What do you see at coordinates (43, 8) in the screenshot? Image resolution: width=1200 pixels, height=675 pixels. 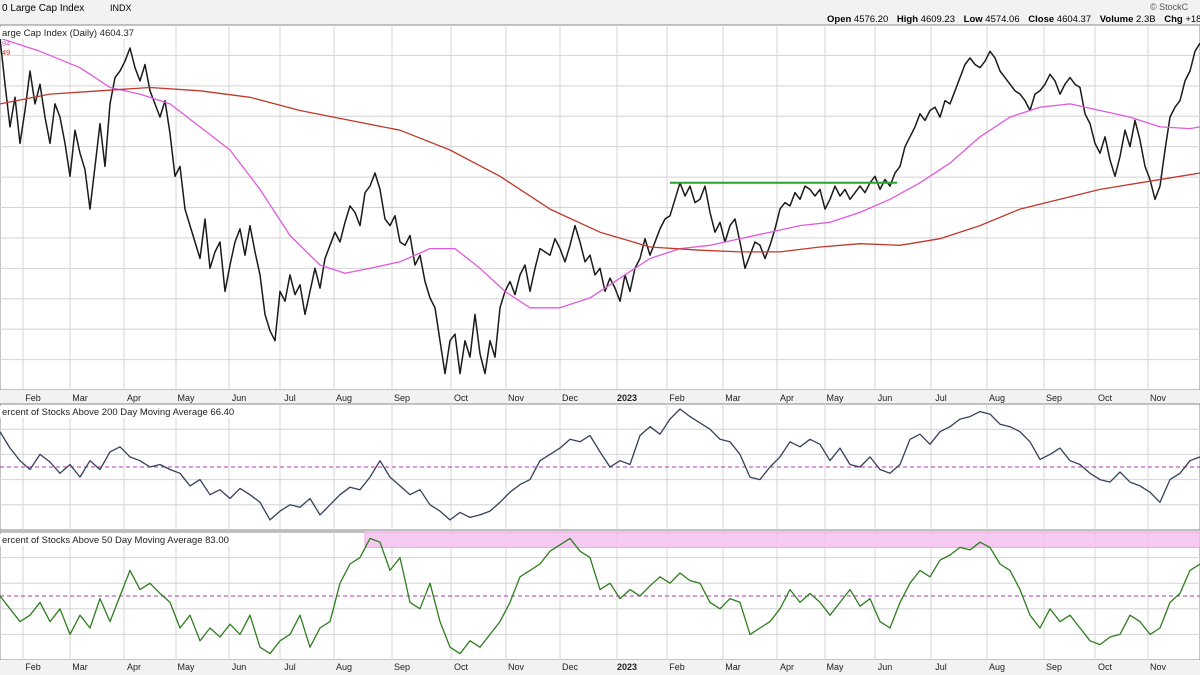 I see `chart-title: 0 Large Cap Index` at bounding box center [43, 8].